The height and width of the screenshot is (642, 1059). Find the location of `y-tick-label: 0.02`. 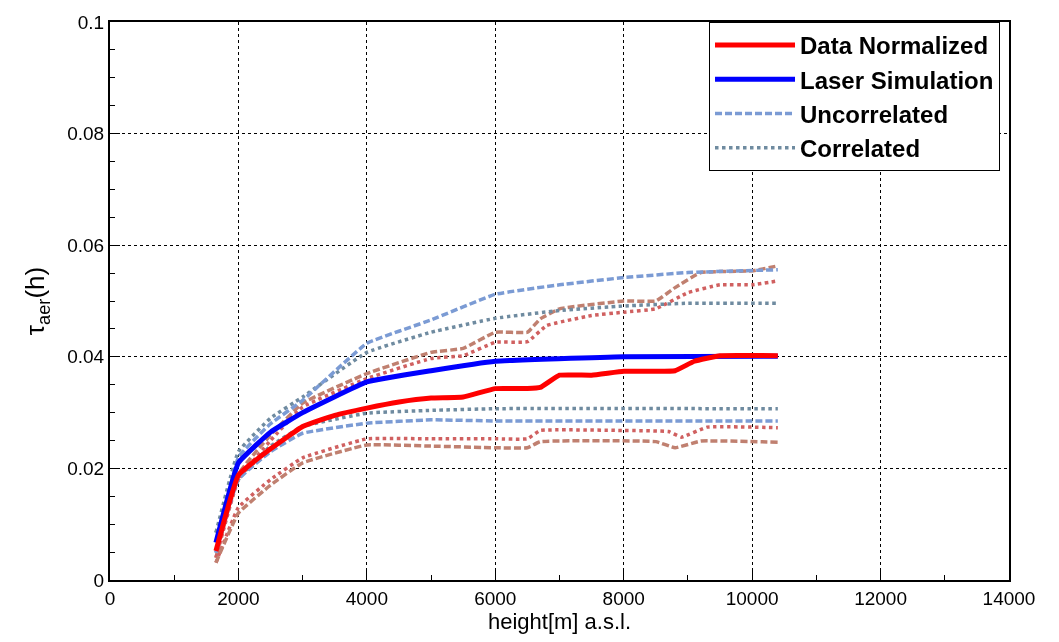

y-tick-label: 0.02 is located at coordinates (86, 469).